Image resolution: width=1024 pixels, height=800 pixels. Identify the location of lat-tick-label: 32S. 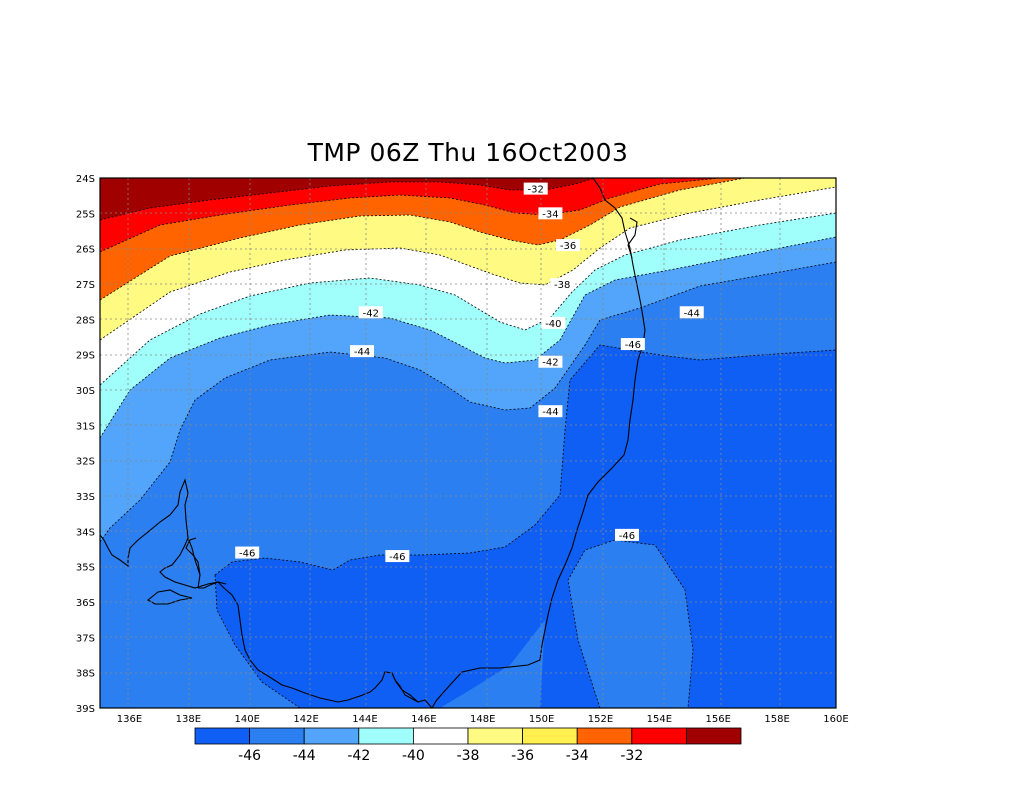
(85, 462).